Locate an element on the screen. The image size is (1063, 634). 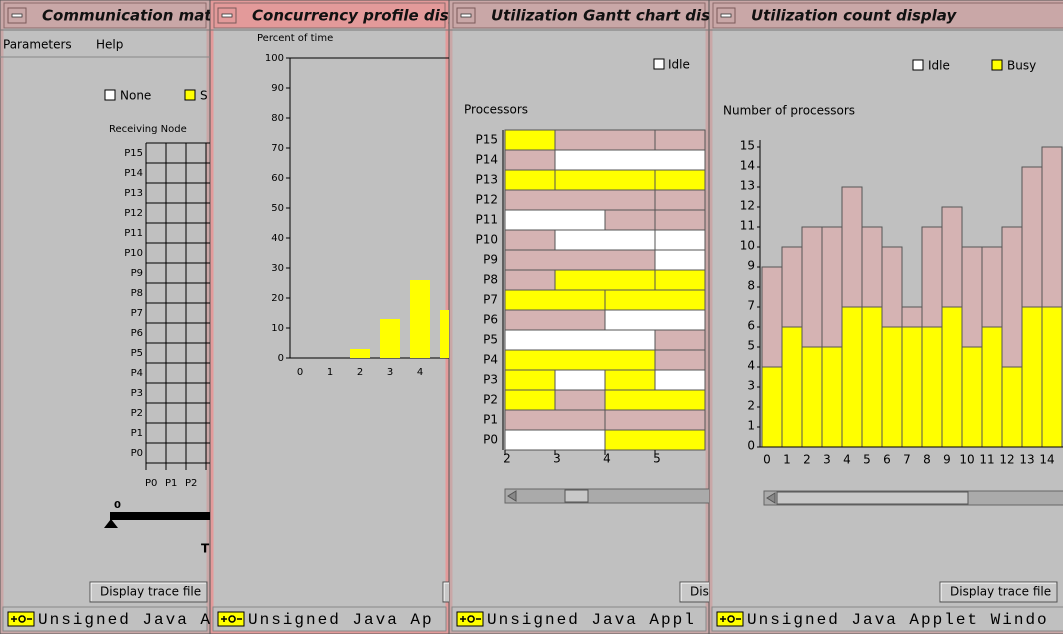
row-label: P1 is located at coordinates (137, 433).